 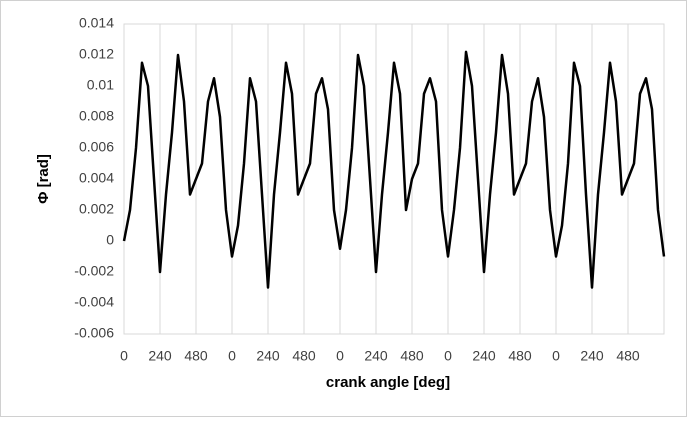 I want to click on y-tick-label: 0.004, so click(x=96, y=178).